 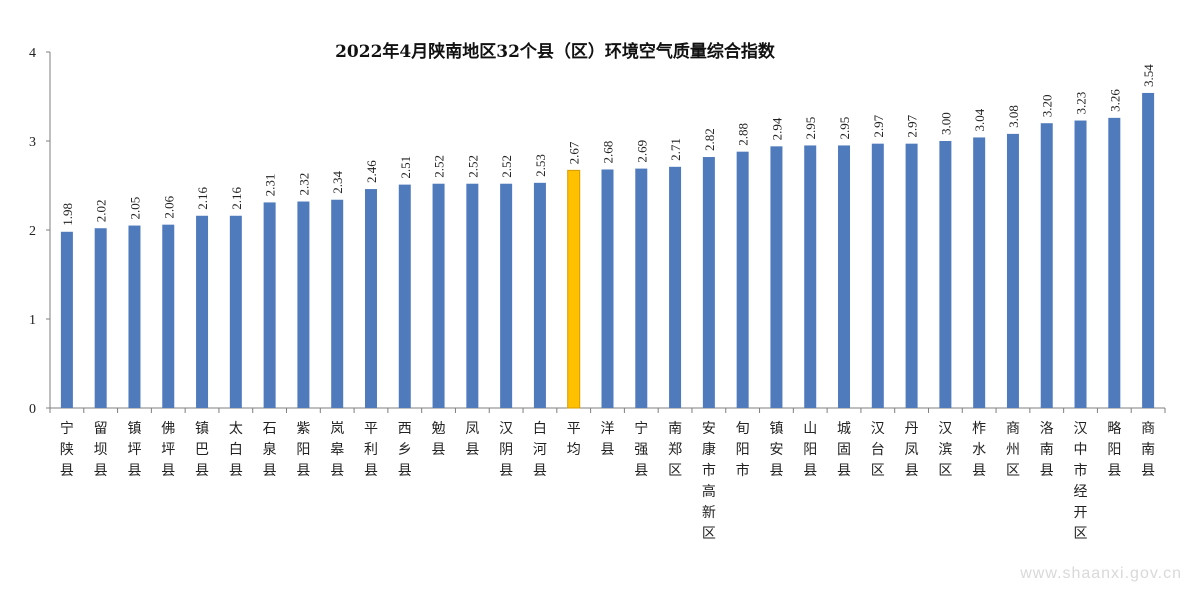 What do you see at coordinates (1148, 450) in the screenshot?
I see `category-label: 商南县` at bounding box center [1148, 450].